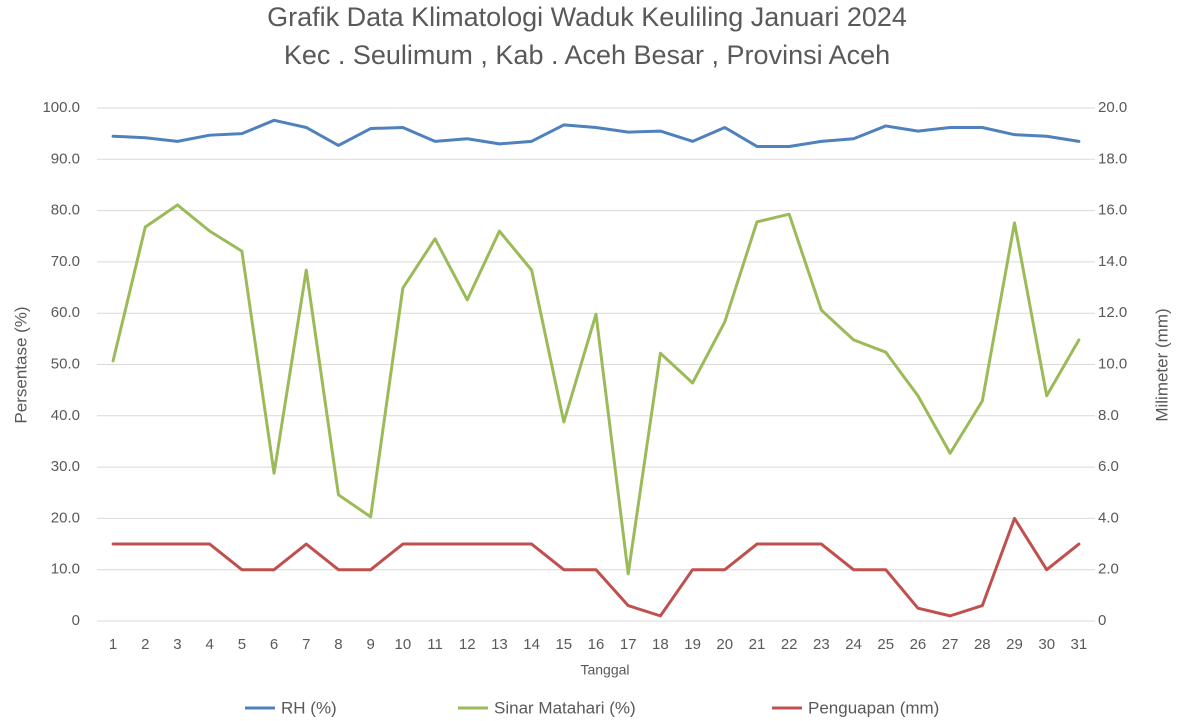 The image size is (1200, 721). Describe the element at coordinates (1112, 312) in the screenshot. I see `y2-tick-label: 12.0` at that location.